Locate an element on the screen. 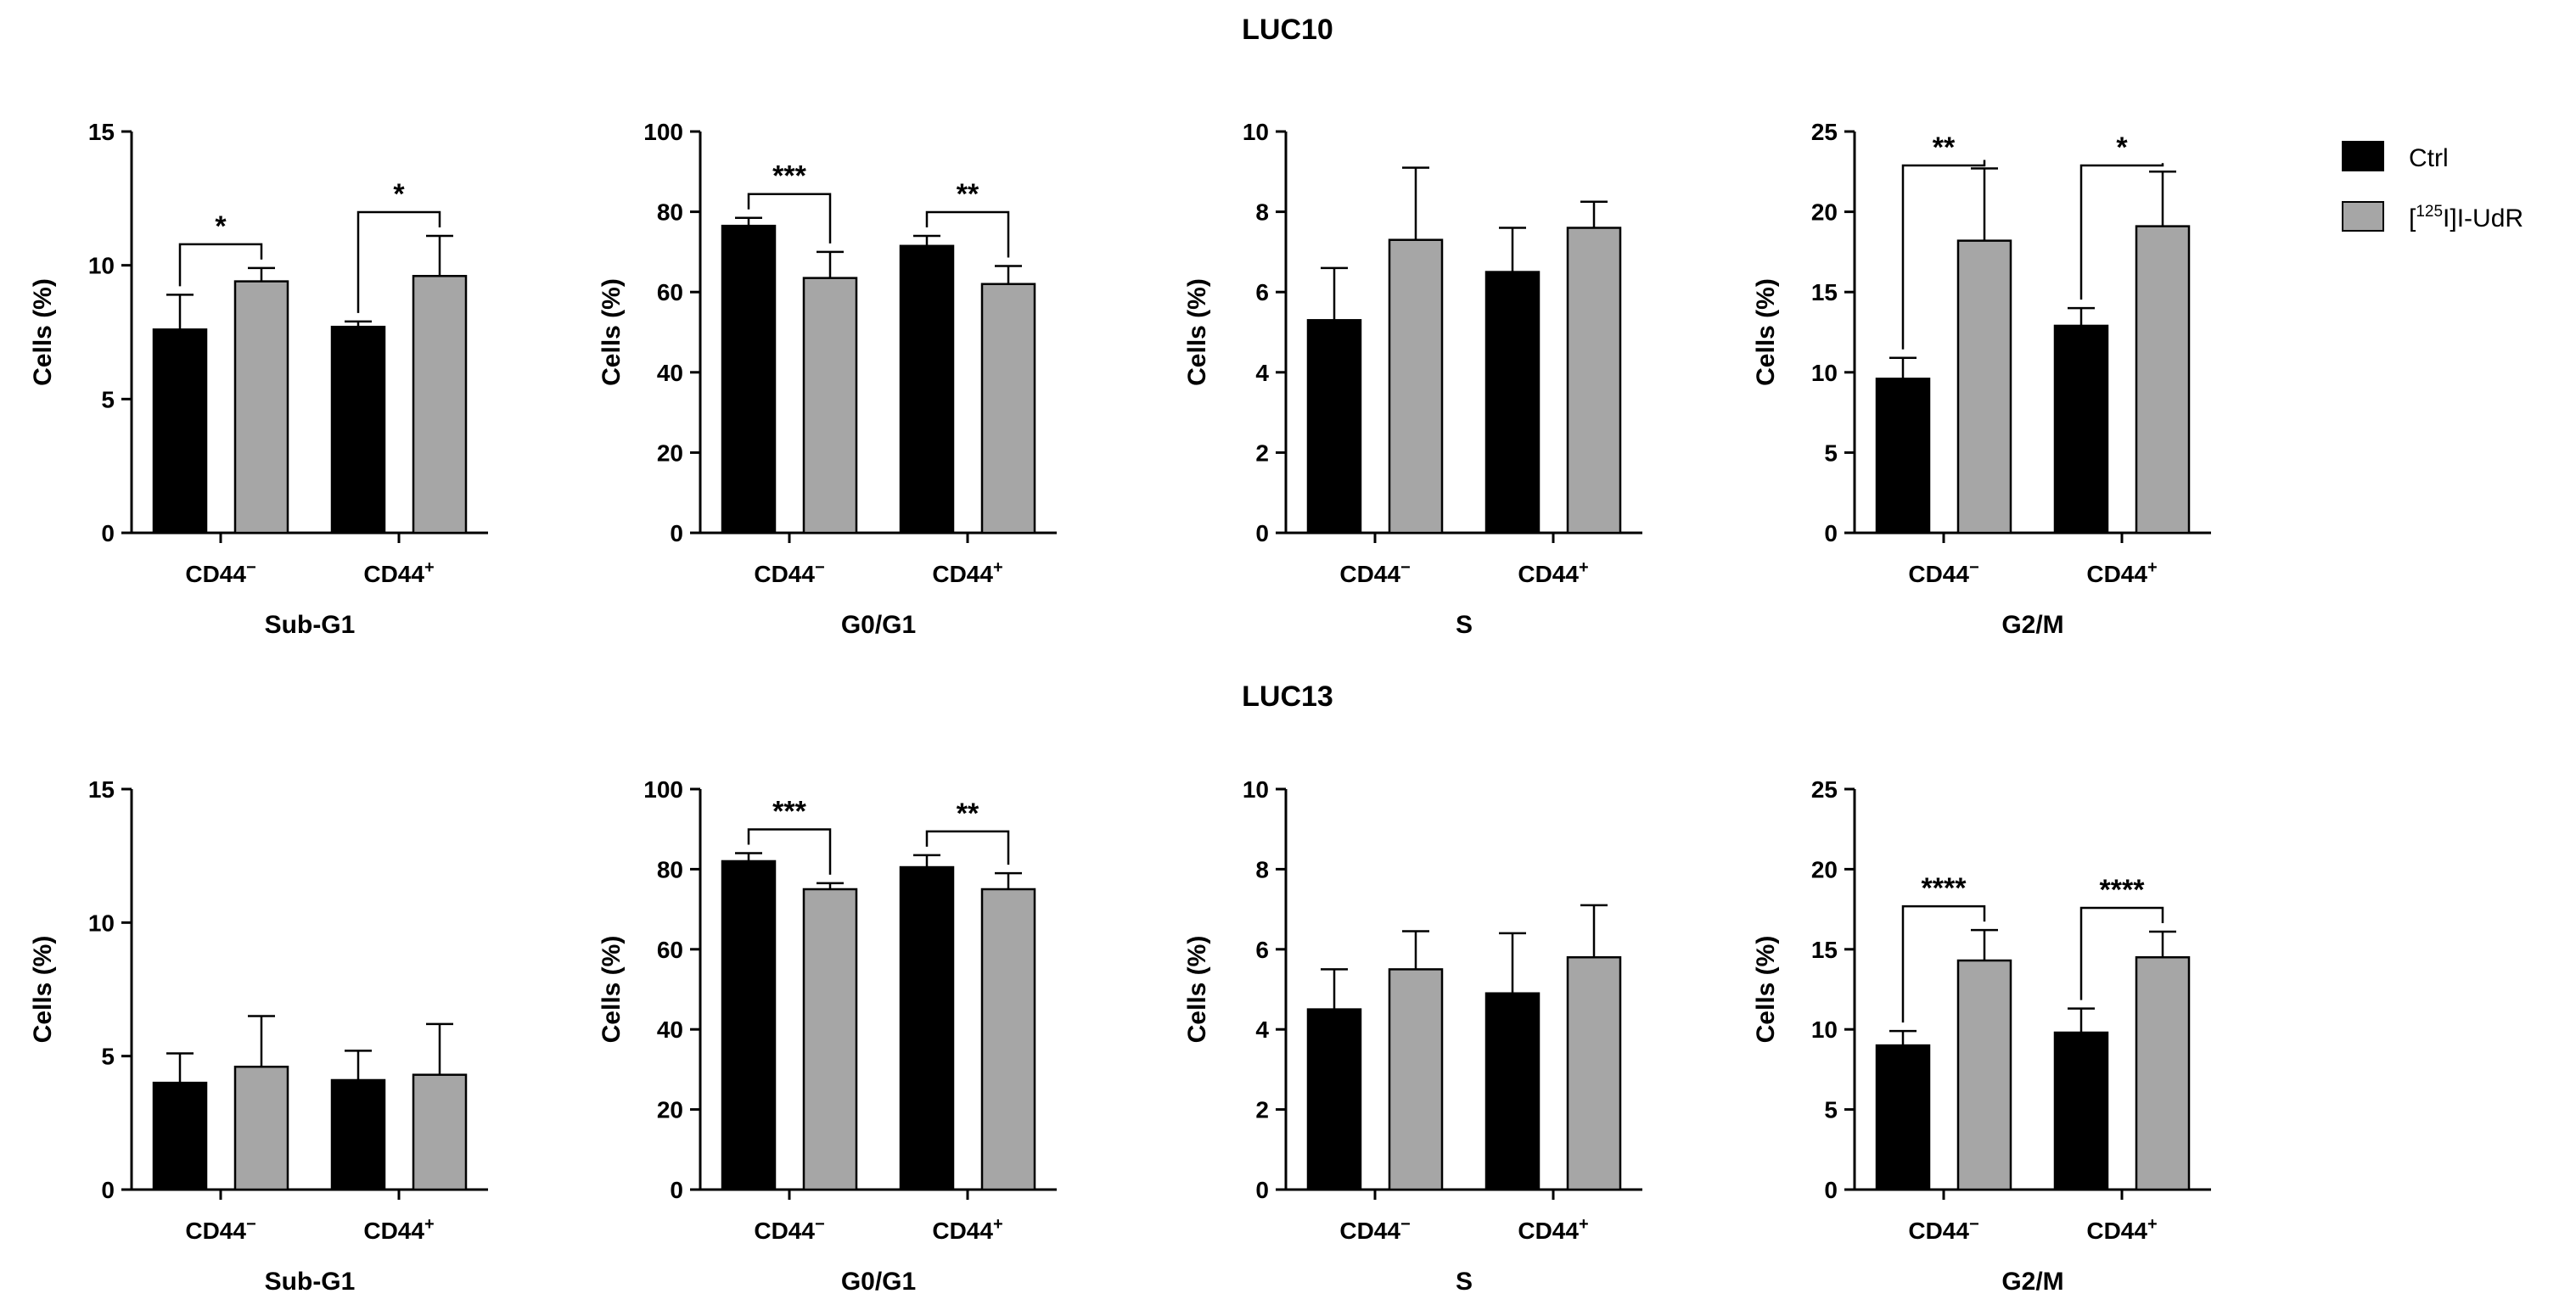 Image resolution: width=2576 pixels, height=1316 pixels. y-tick-label: 6 is located at coordinates (1262, 950).